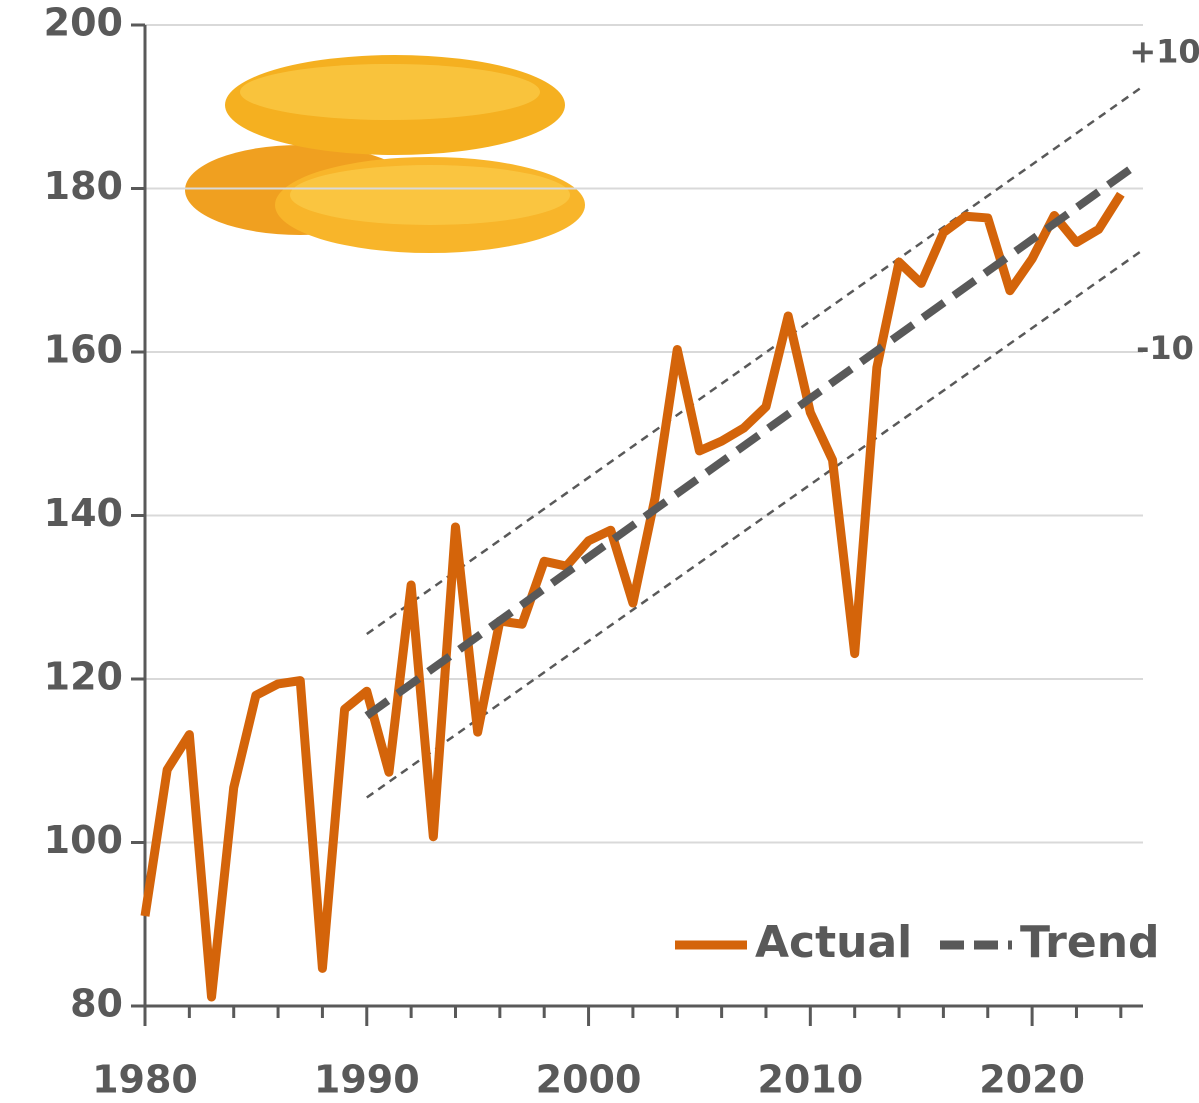 The width and height of the screenshot is (1199, 1103). Describe the element at coordinates (385, 154) in the screenshot. I see `corn-image` at that location.